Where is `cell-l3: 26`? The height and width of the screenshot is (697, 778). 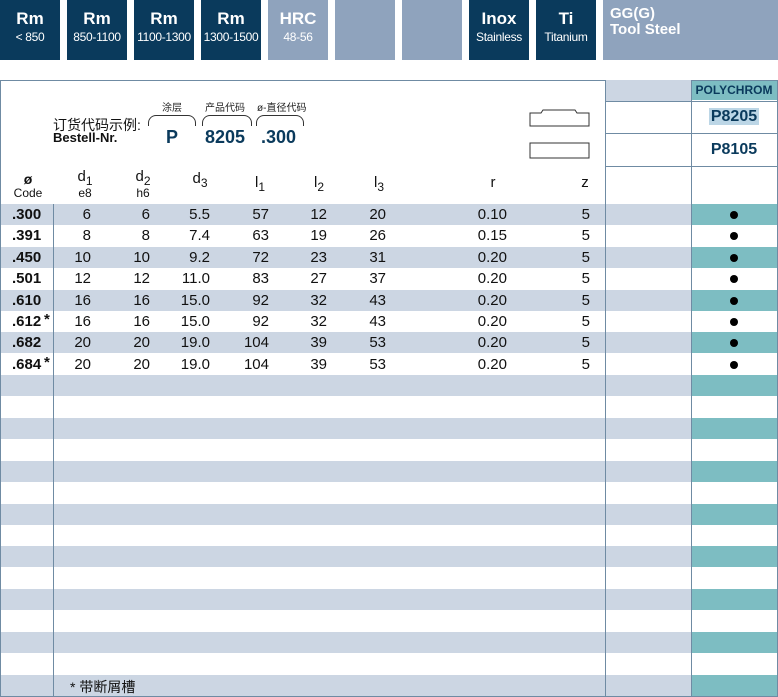
cell-l3: 26 is located at coordinates (377, 236).